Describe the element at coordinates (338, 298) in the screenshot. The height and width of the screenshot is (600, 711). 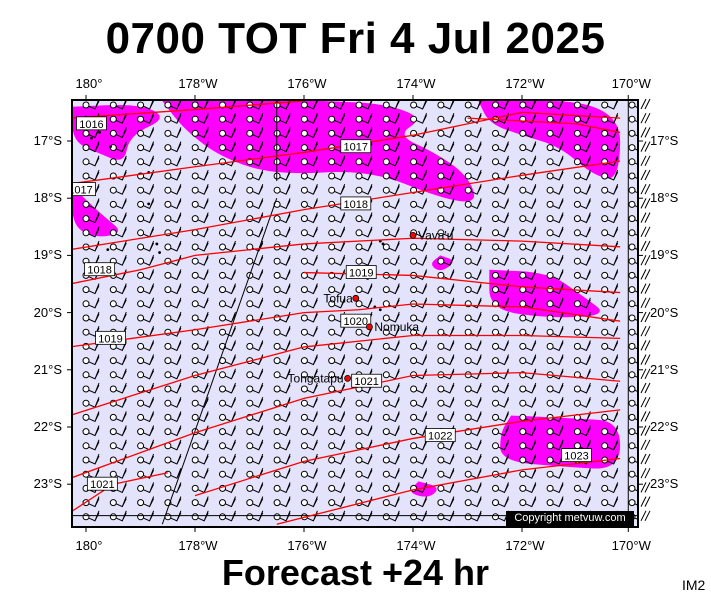
I see `place-name: Tofua` at that location.